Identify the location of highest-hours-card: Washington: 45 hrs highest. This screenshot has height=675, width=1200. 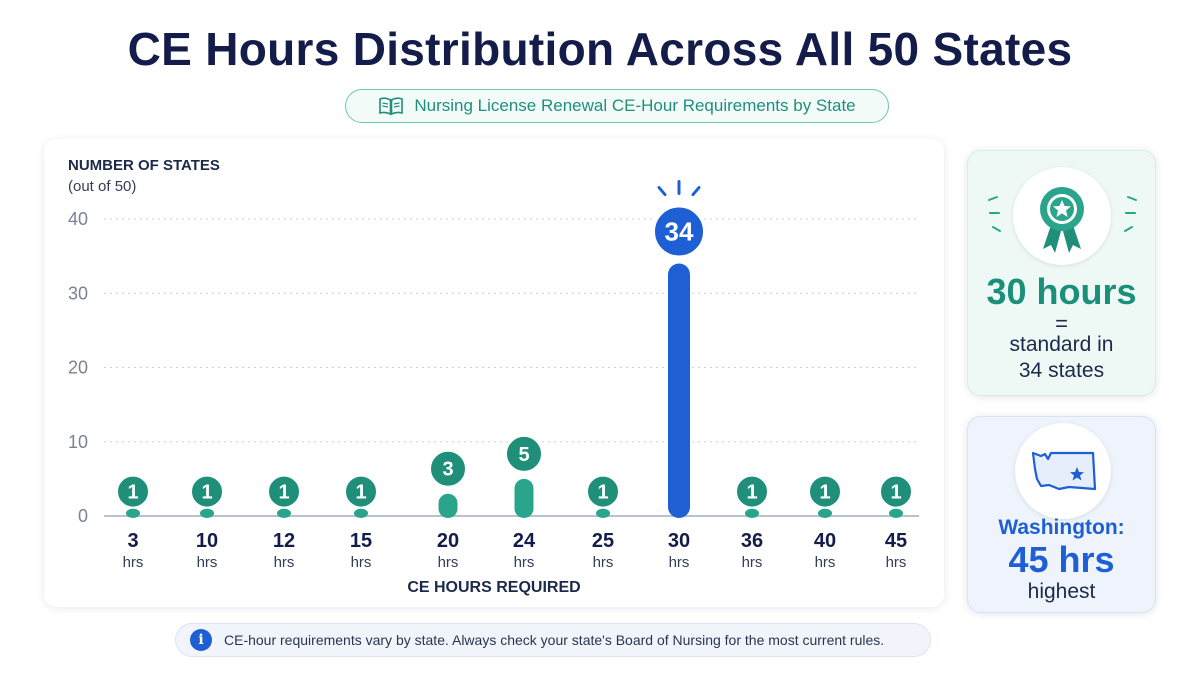
(1061, 514).